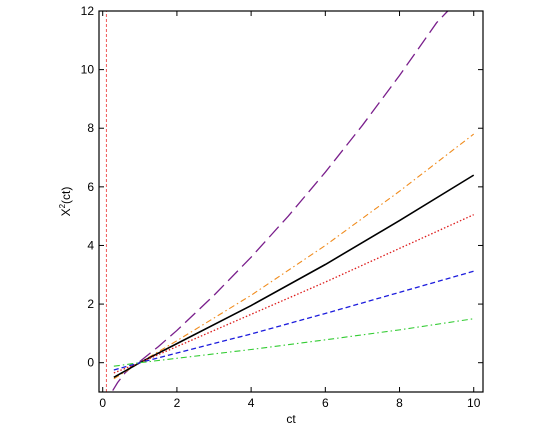  What do you see at coordinates (90, 363) in the screenshot?
I see `y-tick-label: 0` at bounding box center [90, 363].